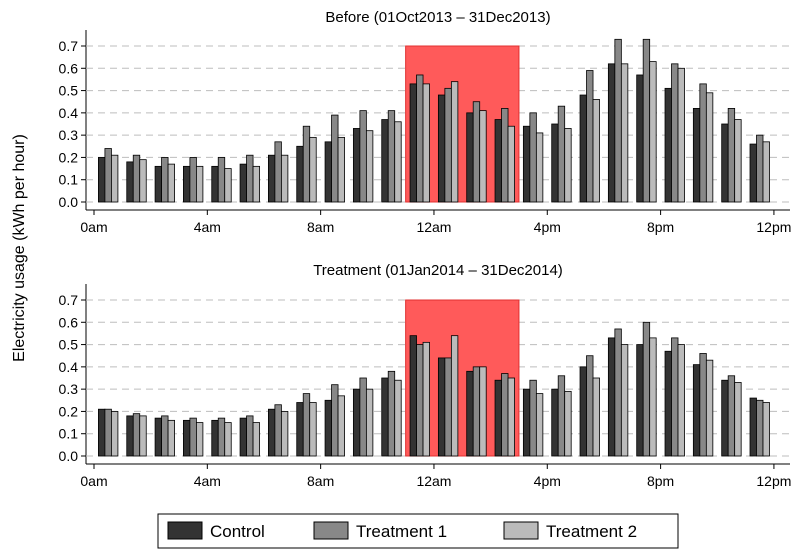 The height and width of the screenshot is (555, 804). I want to click on y-tick-label: 0.5, so click(69, 345).